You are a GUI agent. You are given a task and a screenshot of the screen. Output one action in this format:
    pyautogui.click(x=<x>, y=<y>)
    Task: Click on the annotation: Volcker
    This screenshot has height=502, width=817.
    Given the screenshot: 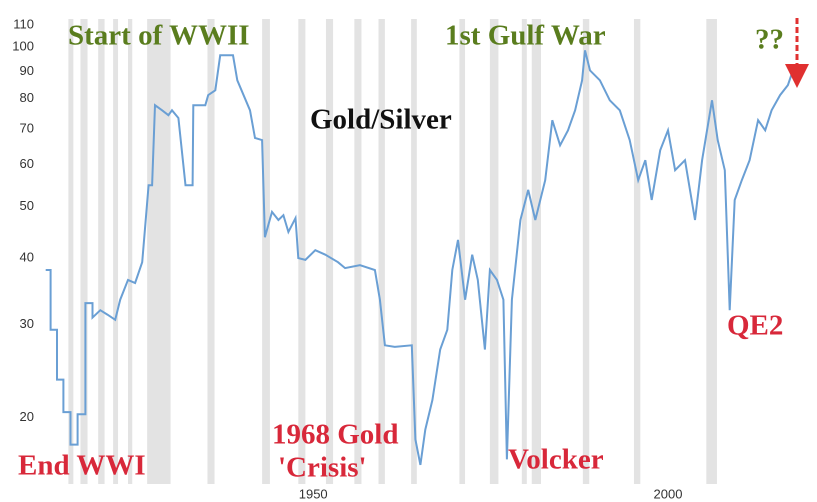 What is the action you would take?
    pyautogui.click(x=556, y=460)
    